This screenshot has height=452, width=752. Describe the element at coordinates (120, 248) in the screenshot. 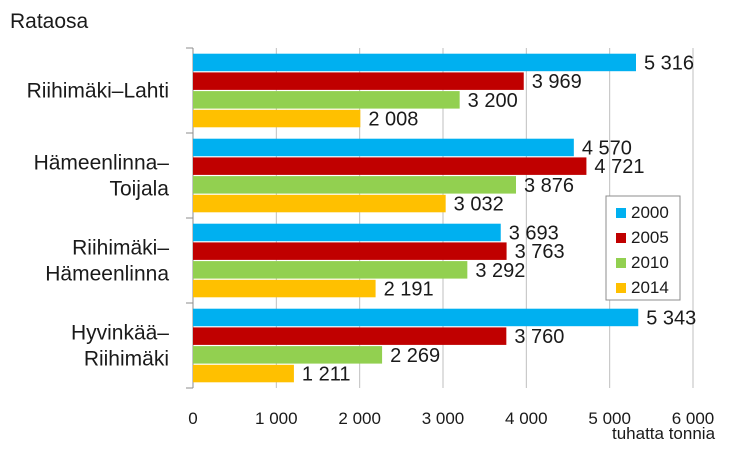

I see `category-label: Riihimäki–` at that location.